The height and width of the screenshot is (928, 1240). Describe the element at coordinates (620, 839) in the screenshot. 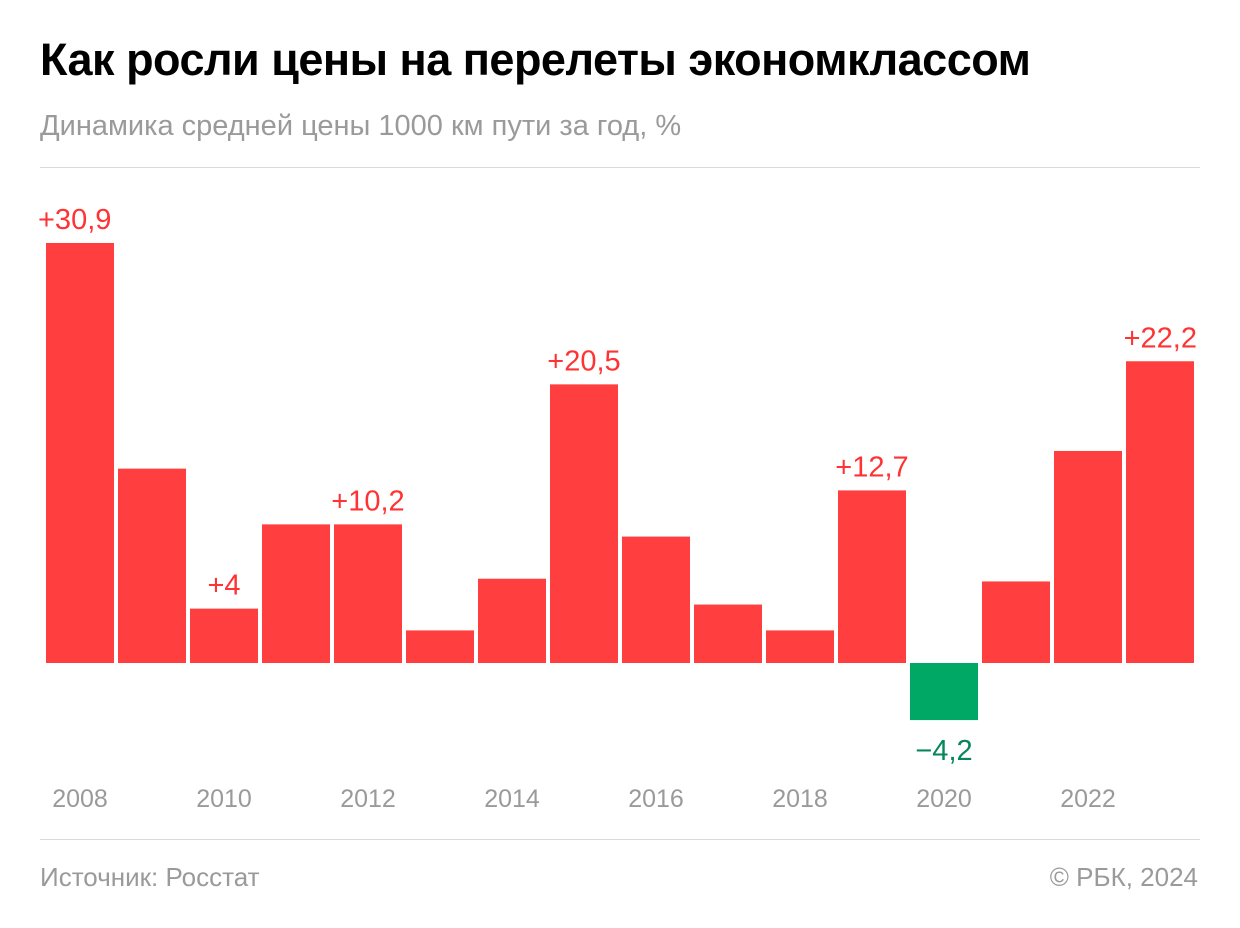

I see `bottom-divider` at that location.